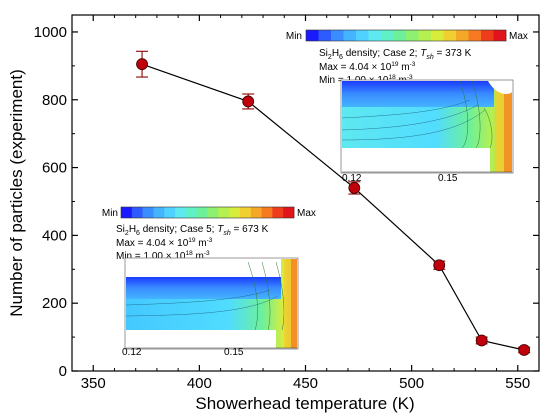 Image resolution: width=550 pixels, height=416 pixels. I want to click on x-tick-label: 500, so click(411, 383).